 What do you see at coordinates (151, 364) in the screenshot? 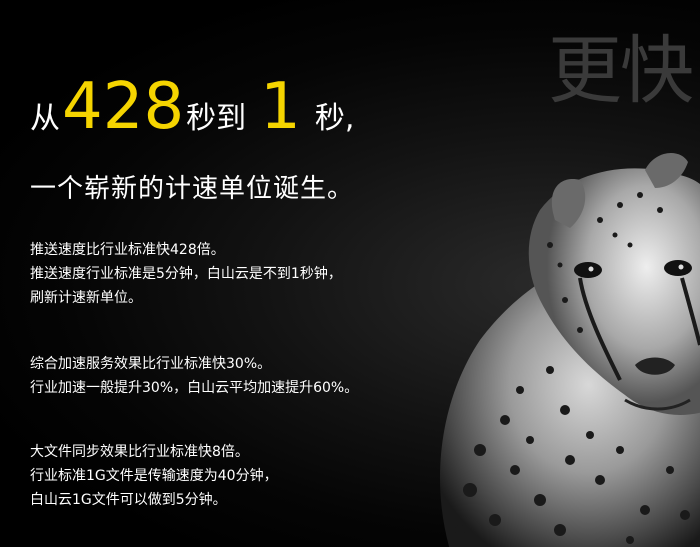
I see `block-line: 综合加速服务效果比行业标准快30%。` at bounding box center [151, 364].